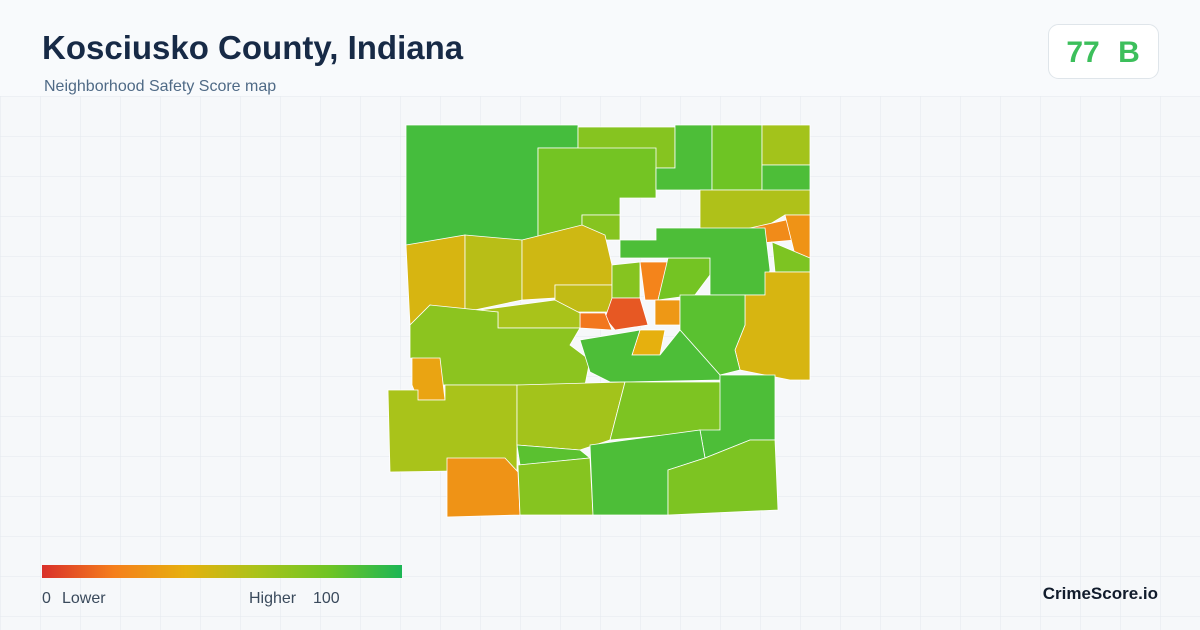  I want to click on legend-max: 100, so click(326, 598).